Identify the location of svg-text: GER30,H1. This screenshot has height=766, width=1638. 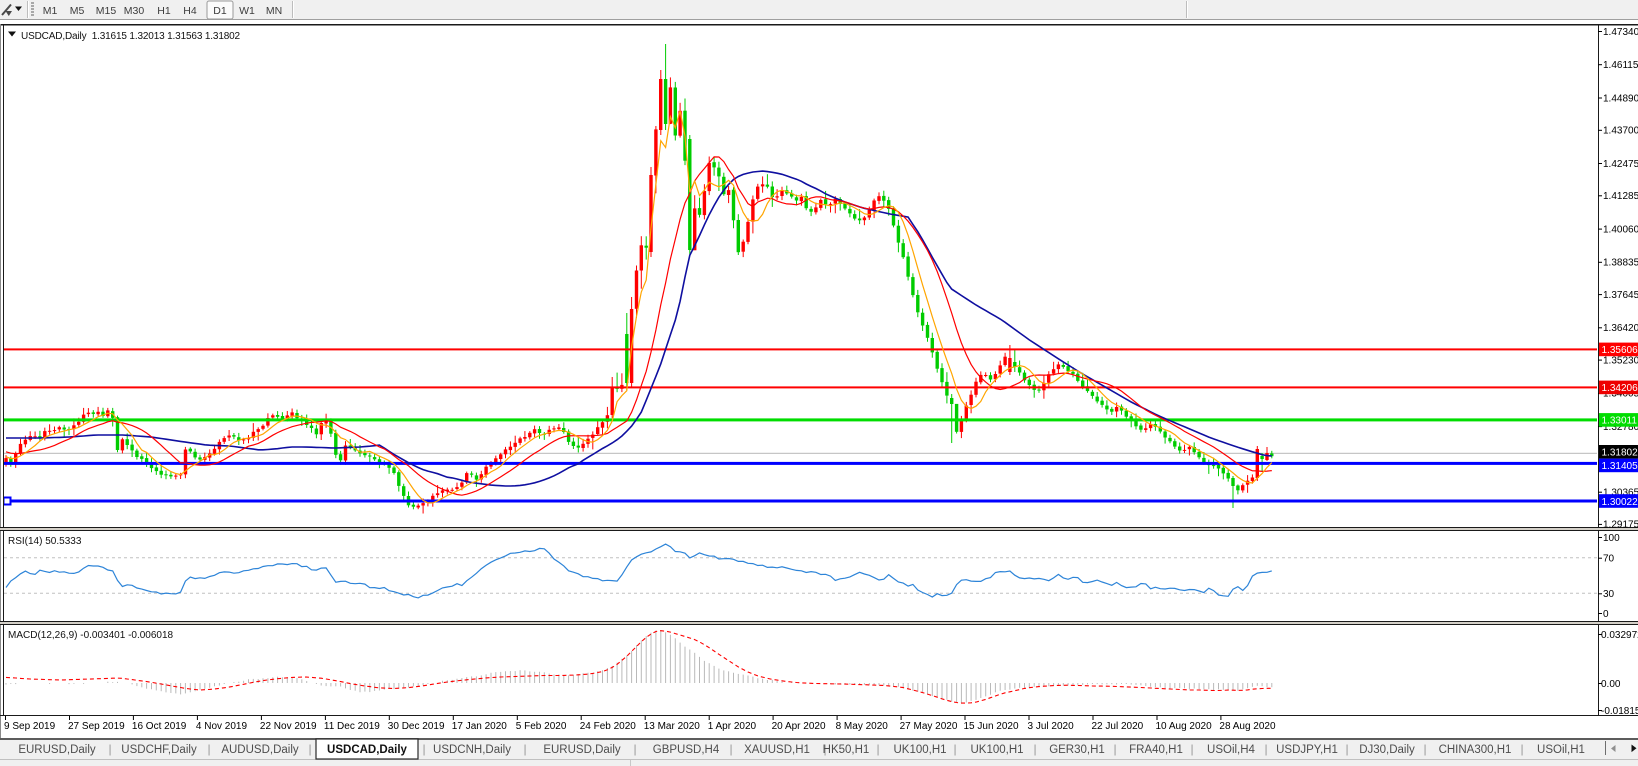
(1077, 750).